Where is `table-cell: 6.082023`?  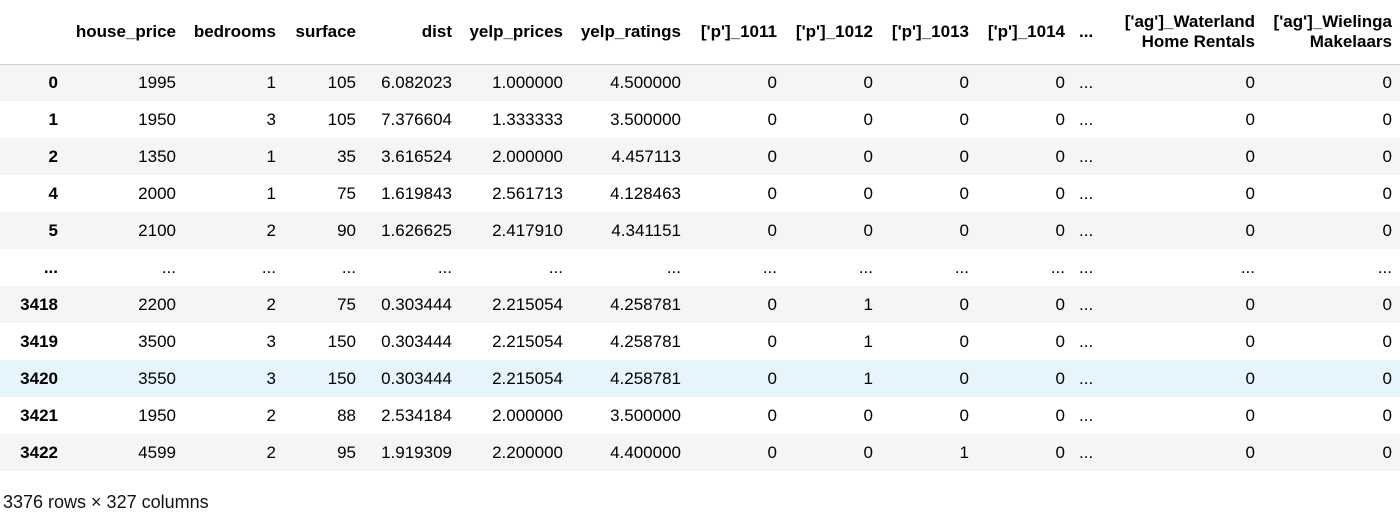 table-cell: 6.082023 is located at coordinates (416, 82).